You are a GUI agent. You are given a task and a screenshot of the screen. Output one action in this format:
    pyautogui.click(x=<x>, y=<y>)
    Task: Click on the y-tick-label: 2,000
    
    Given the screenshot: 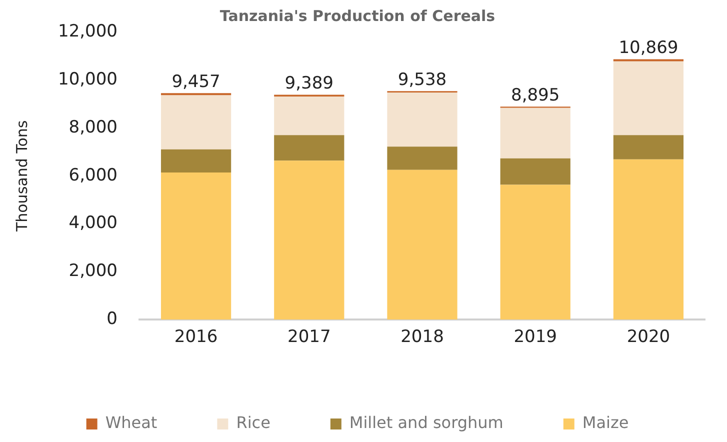 What is the action you would take?
    pyautogui.click(x=93, y=271)
    